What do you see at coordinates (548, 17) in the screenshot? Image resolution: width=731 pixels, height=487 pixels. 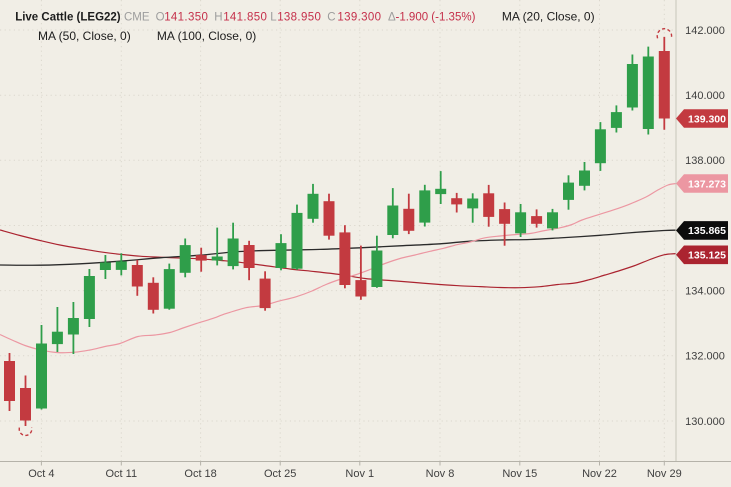 I see `svg-text: MA (20, Close, 0)` at bounding box center [548, 17].